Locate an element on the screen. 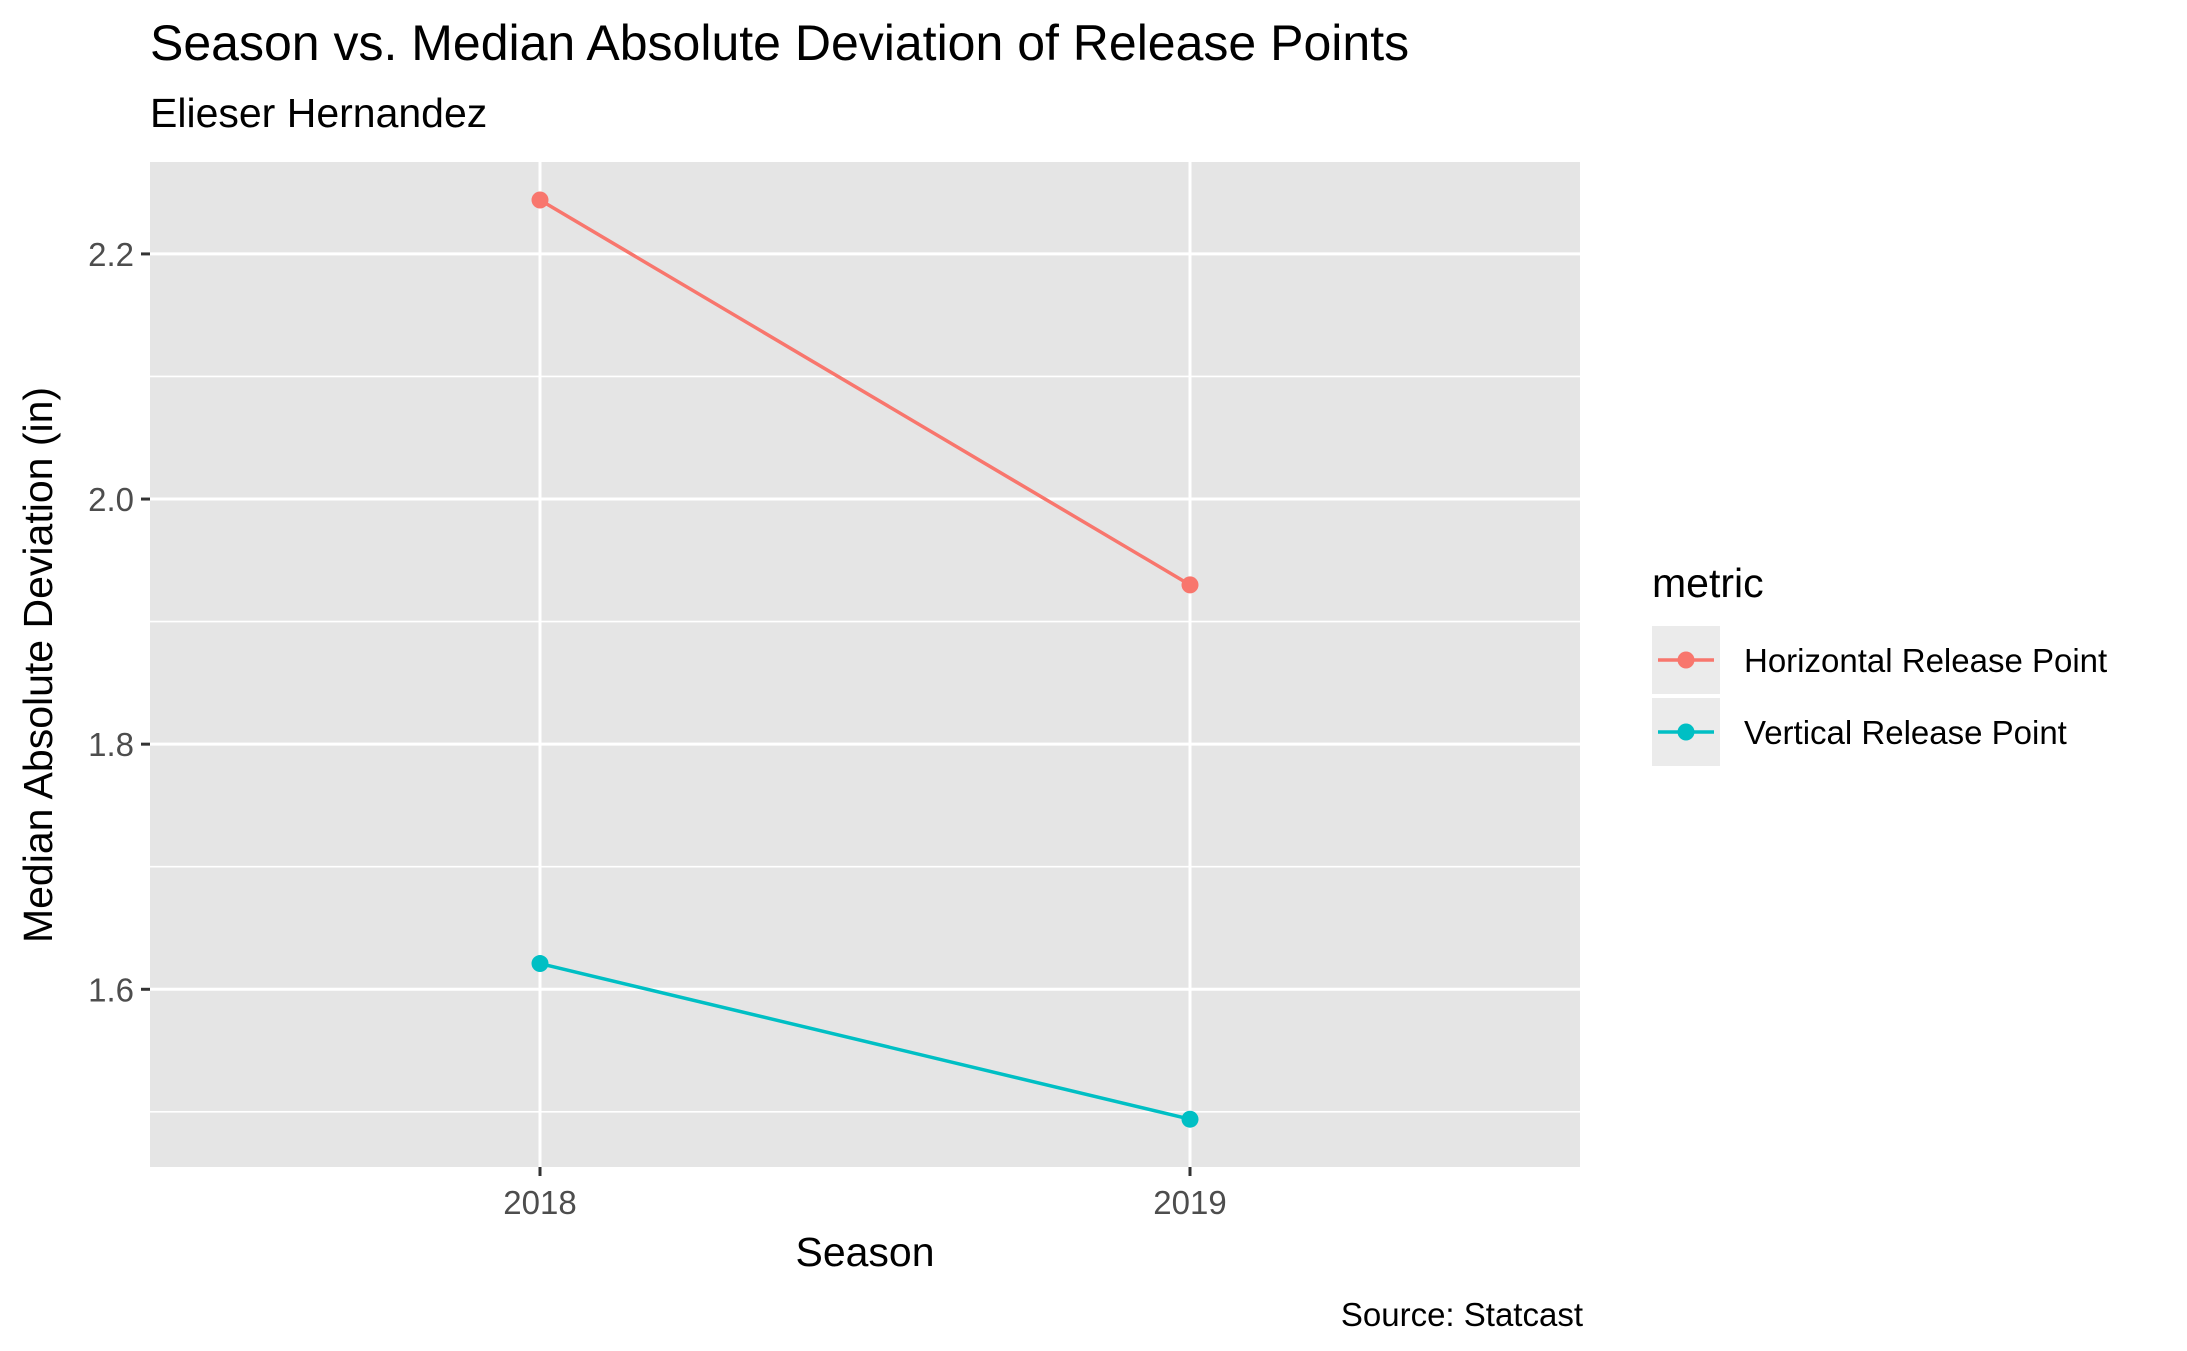 This screenshot has width=2187, height=1351. legend-label: Horizontal Release Point is located at coordinates (1925, 660).